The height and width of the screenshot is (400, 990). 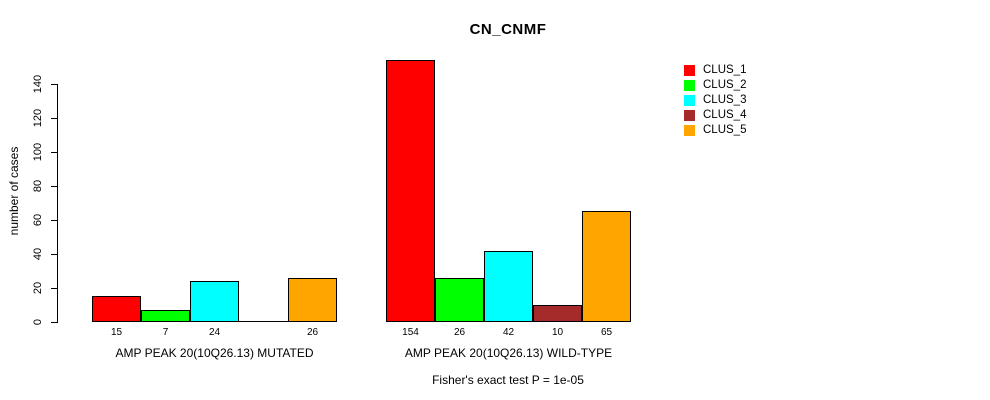 What do you see at coordinates (38, 84) in the screenshot?
I see `y-tick-label: 140` at bounding box center [38, 84].